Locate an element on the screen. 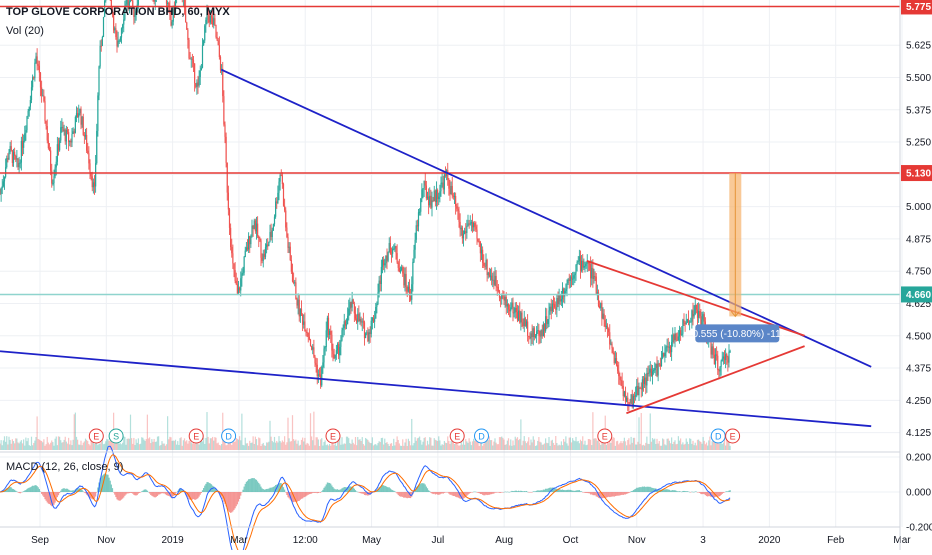 The image size is (932, 555). volume-indicator-label: Vol (20) is located at coordinates (25, 31).